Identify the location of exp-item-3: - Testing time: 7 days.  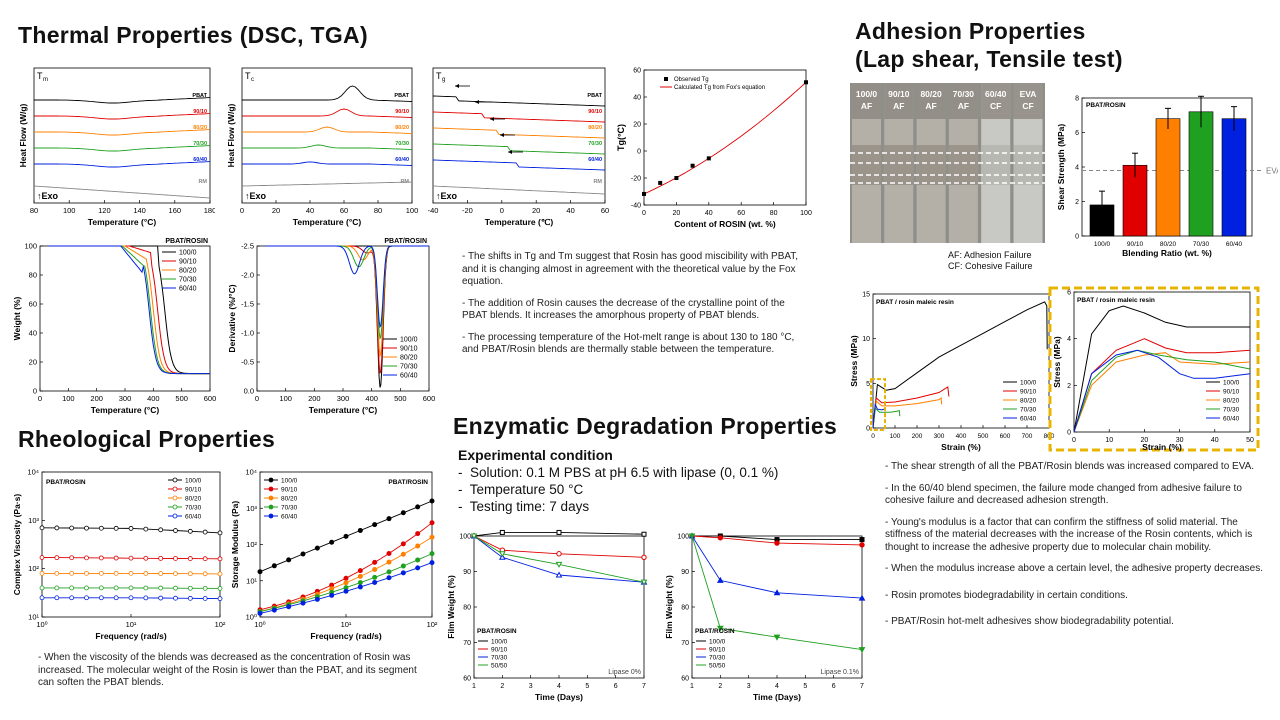
(524, 506).